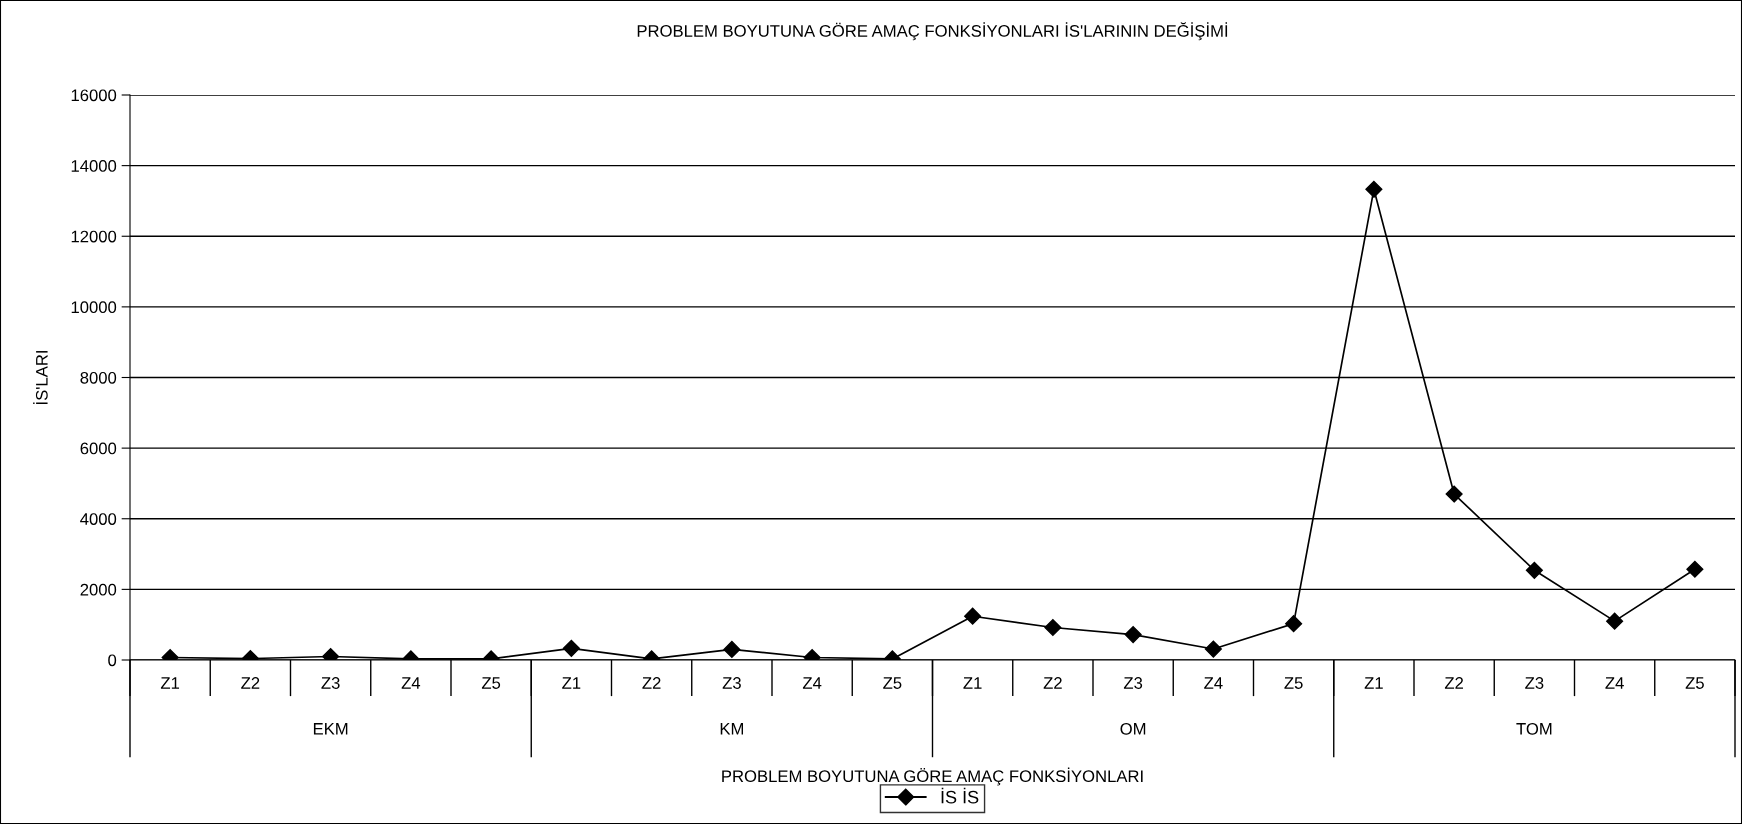 The image size is (1742, 824). What do you see at coordinates (112, 660) in the screenshot?
I see `y-tick-label: 0` at bounding box center [112, 660].